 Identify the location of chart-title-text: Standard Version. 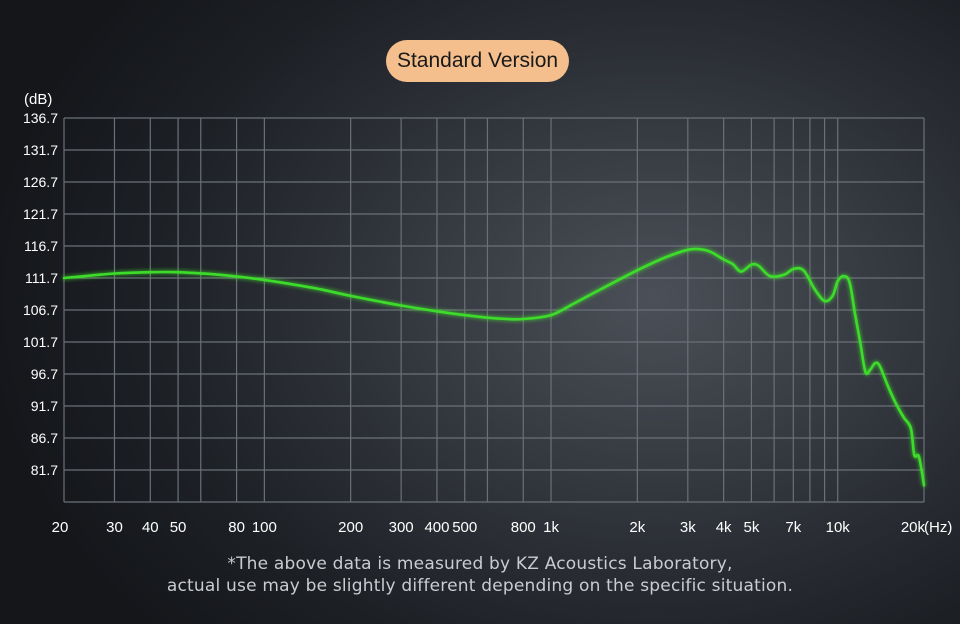
(477, 60).